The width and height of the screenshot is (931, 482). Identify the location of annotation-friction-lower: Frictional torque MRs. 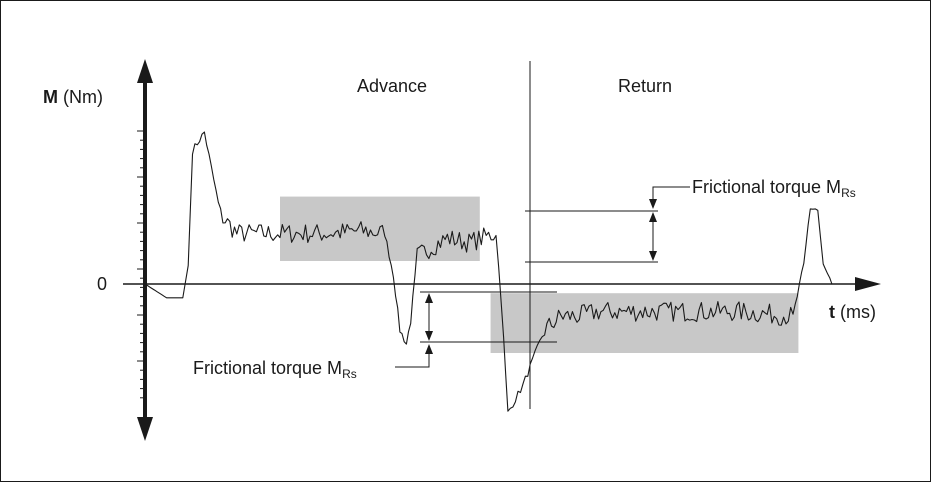
(275, 369).